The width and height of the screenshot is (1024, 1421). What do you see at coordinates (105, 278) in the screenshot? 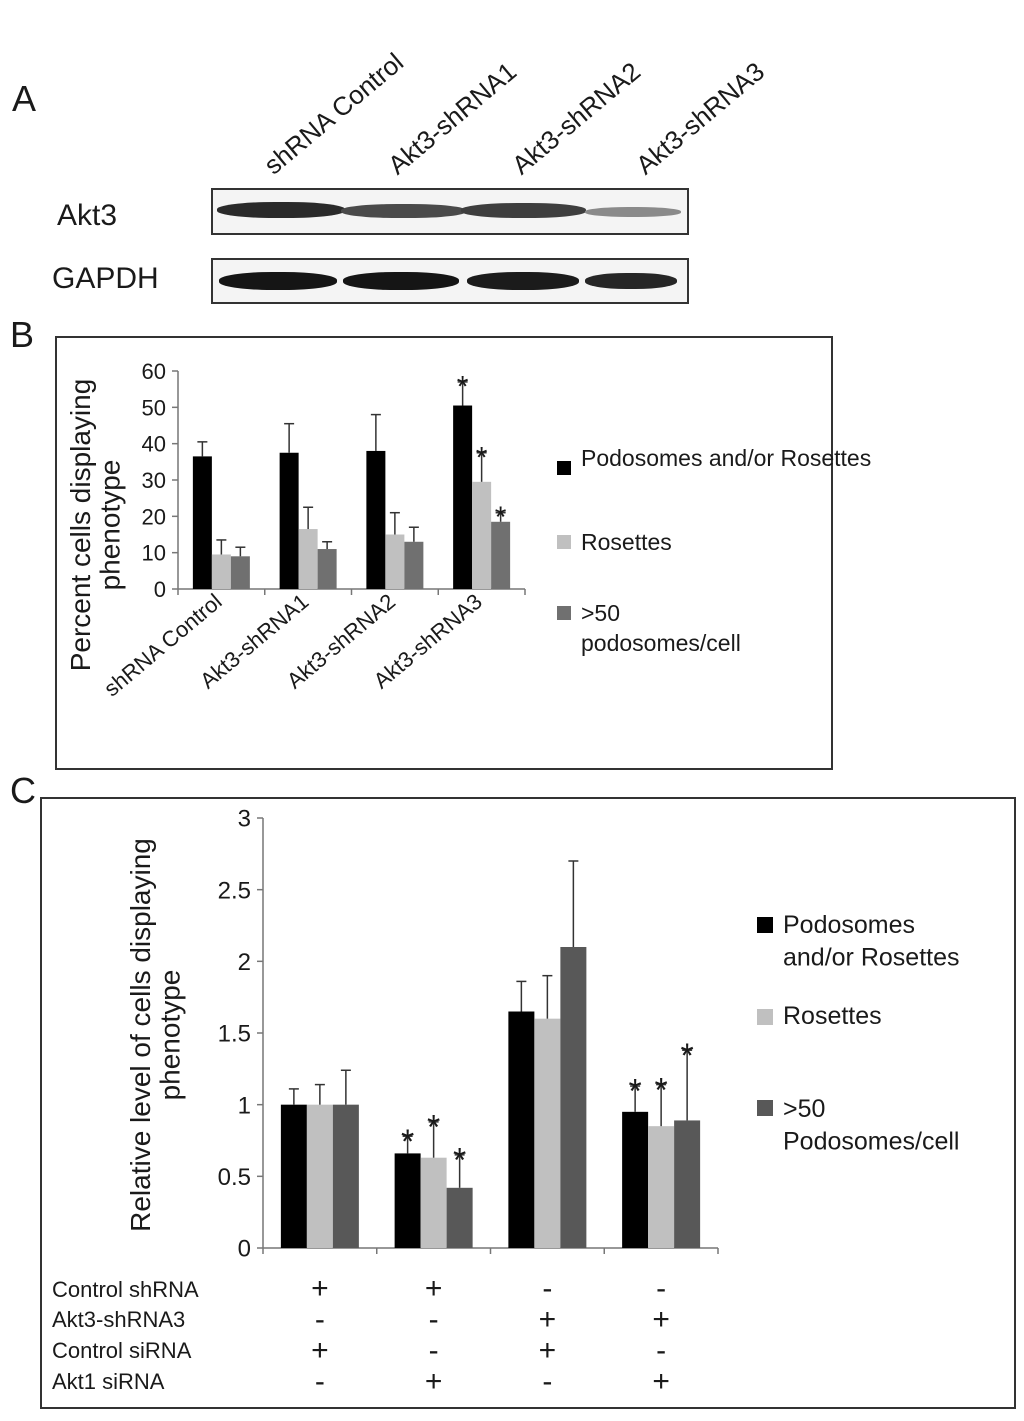
I see `blot-row-label-gapdh: GAPDH` at bounding box center [105, 278].